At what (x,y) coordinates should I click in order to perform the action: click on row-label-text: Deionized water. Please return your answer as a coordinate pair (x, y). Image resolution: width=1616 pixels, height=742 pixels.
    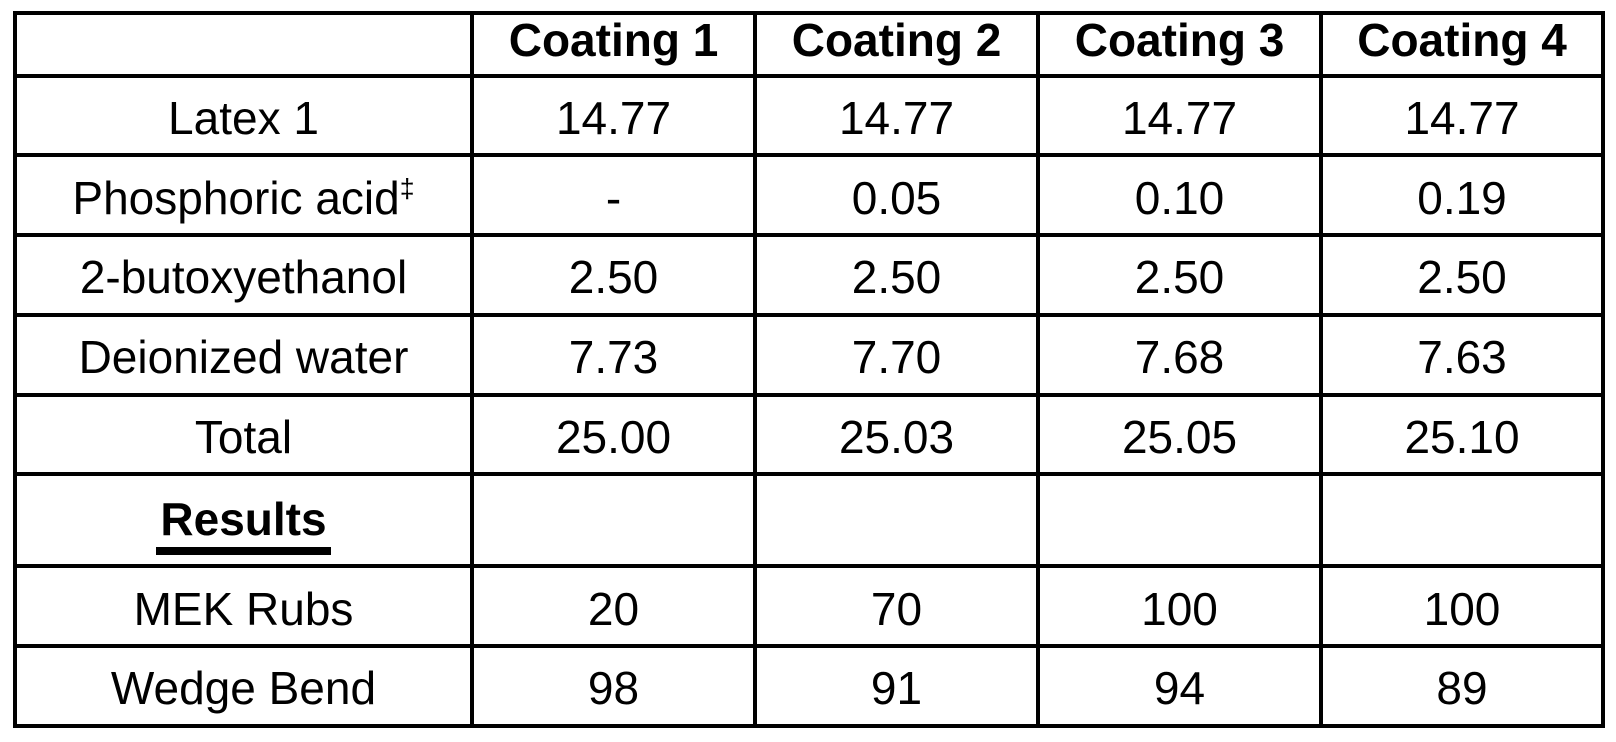
    Looking at the image, I should click on (243, 357).